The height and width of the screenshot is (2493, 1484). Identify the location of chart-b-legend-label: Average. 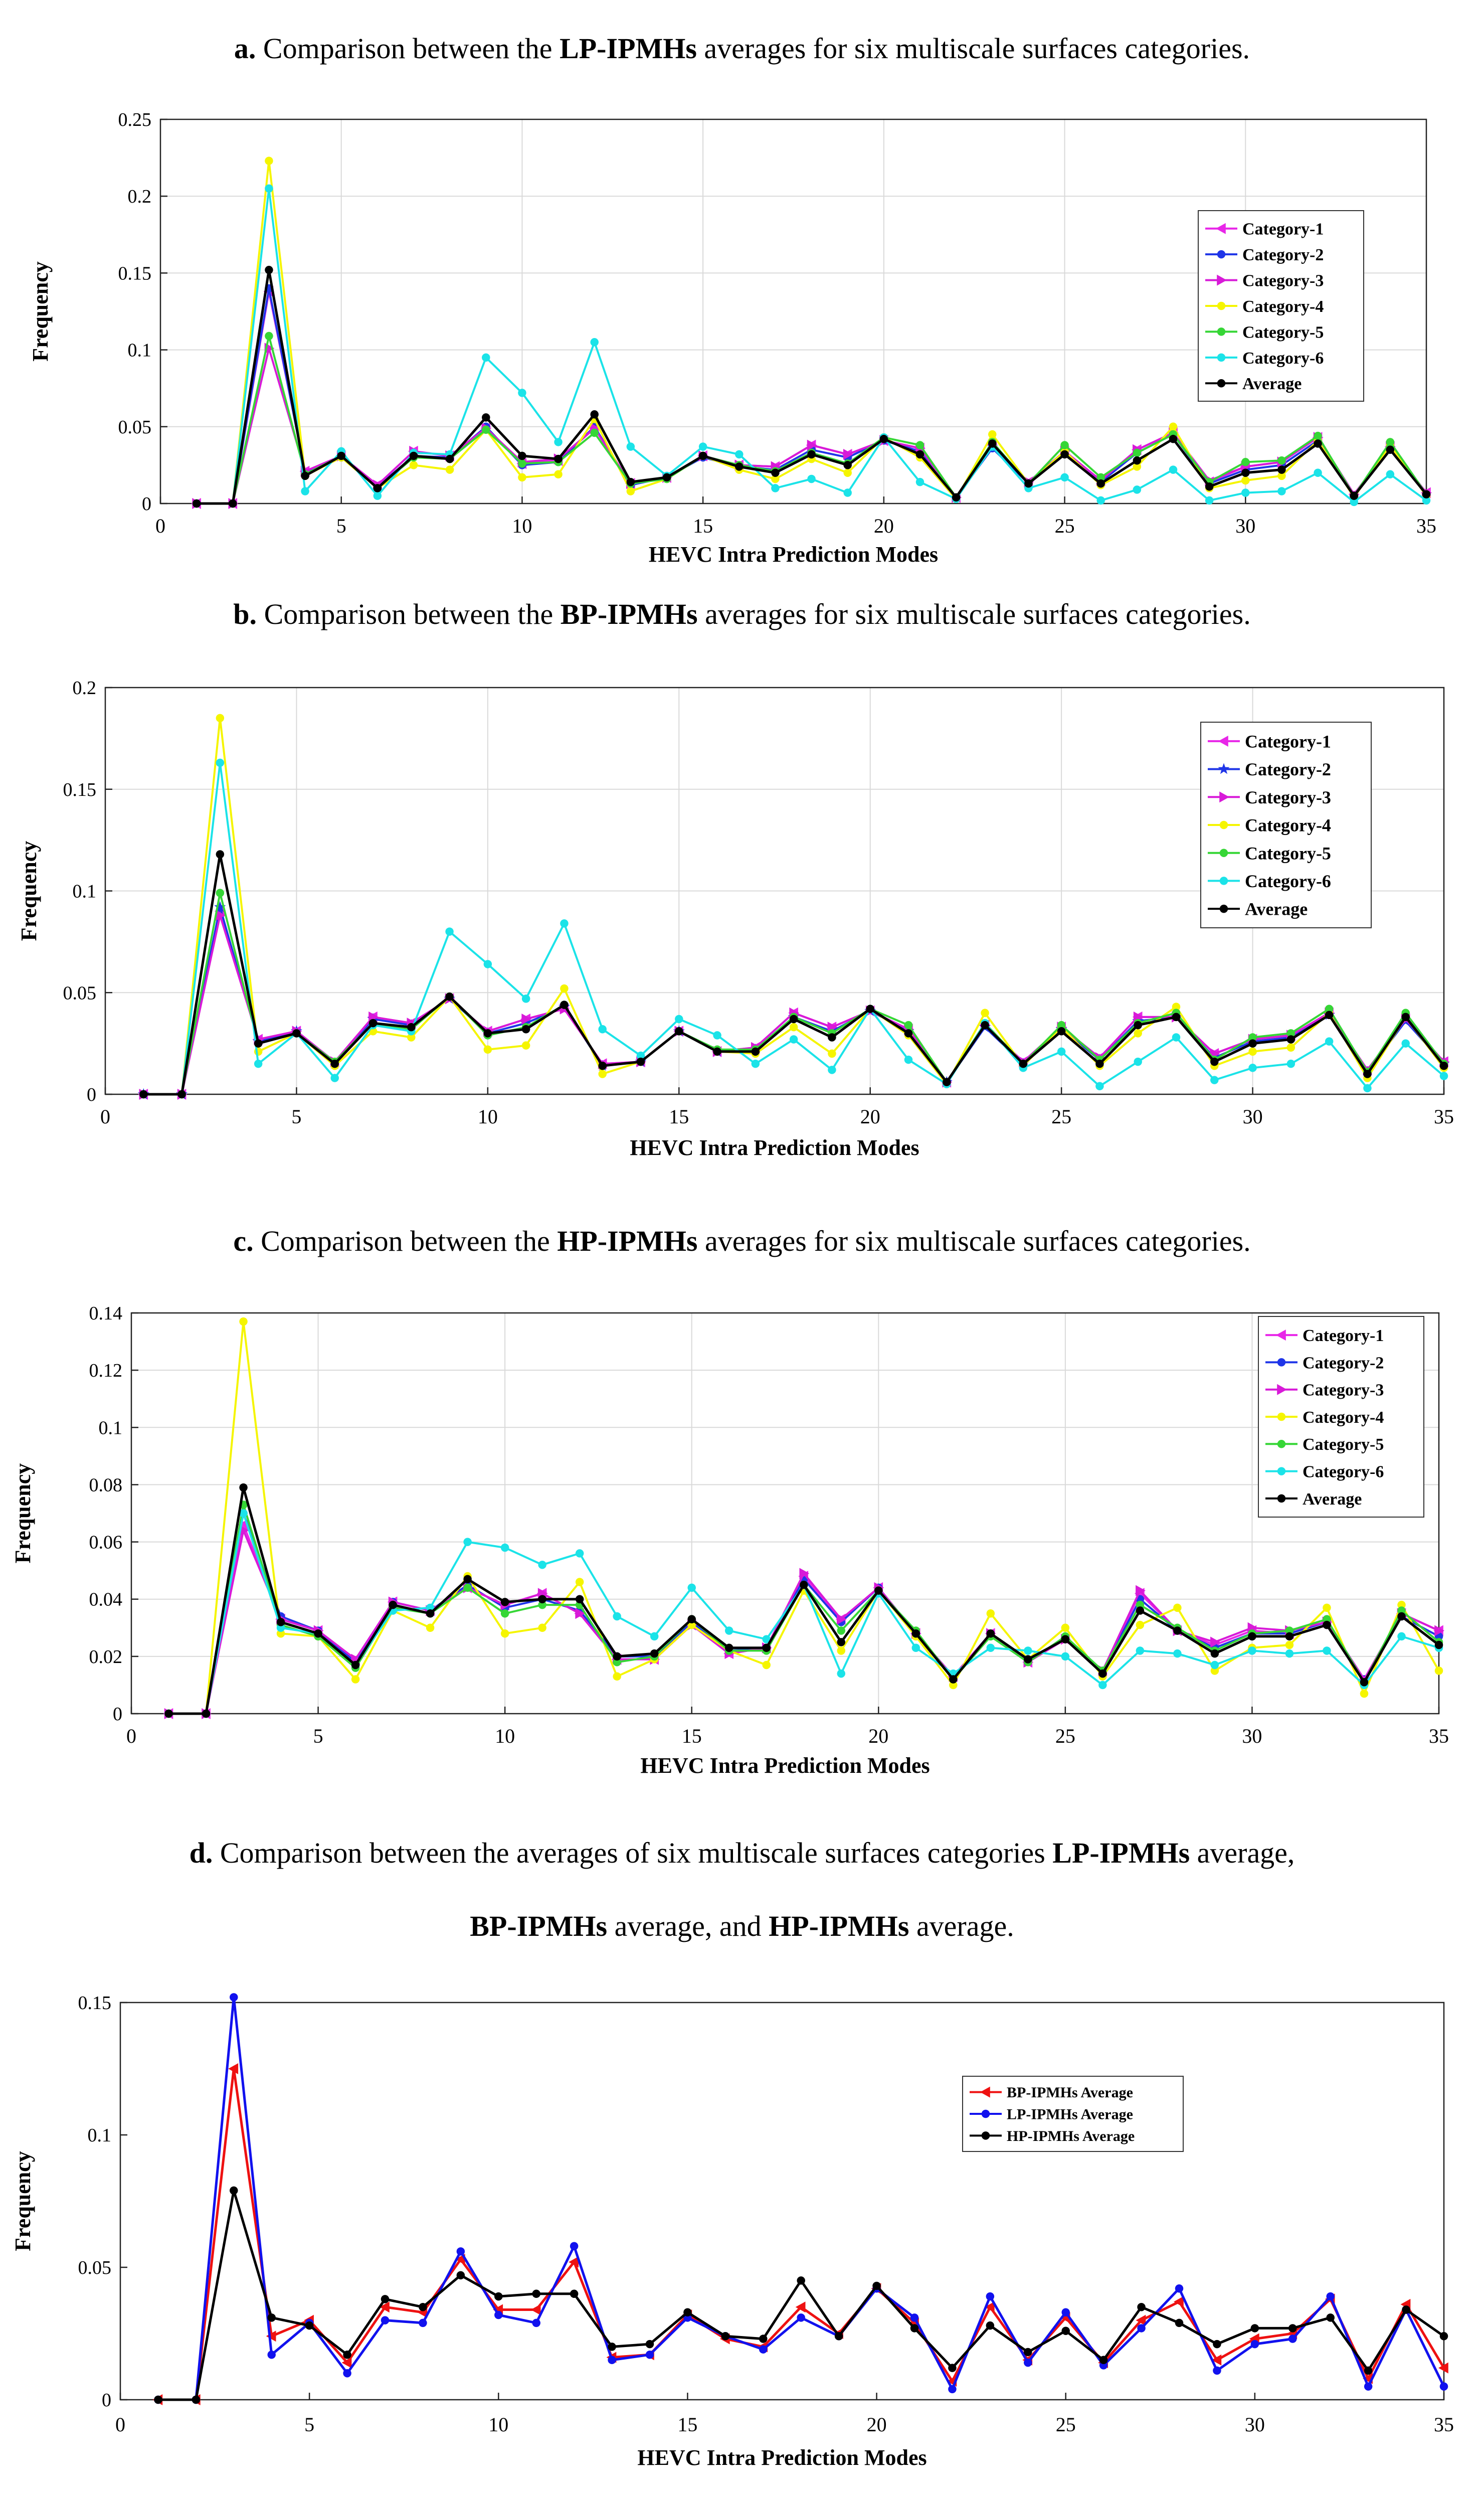
(1276, 909).